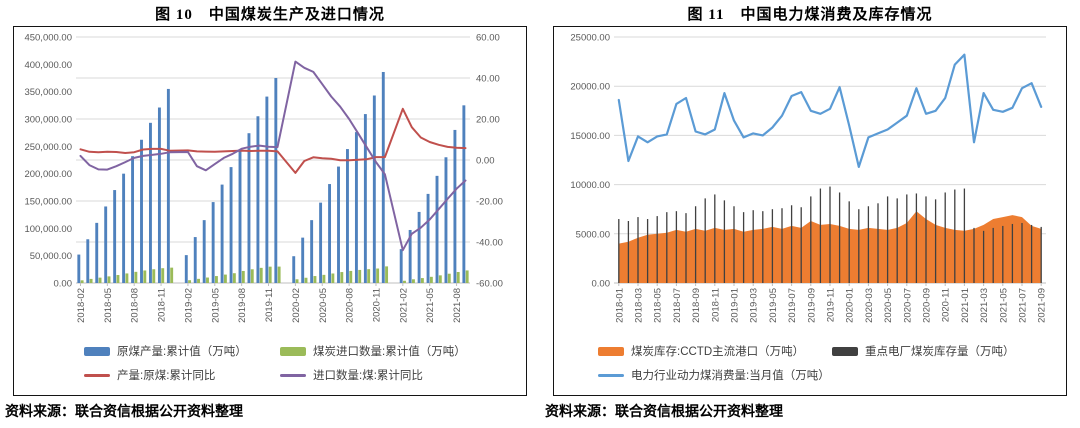 This screenshot has height=428, width=1080. What do you see at coordinates (270, 15) in the screenshot?
I see `figure-10-title: 图 10 中国煤炭生产及进口情况` at bounding box center [270, 15].